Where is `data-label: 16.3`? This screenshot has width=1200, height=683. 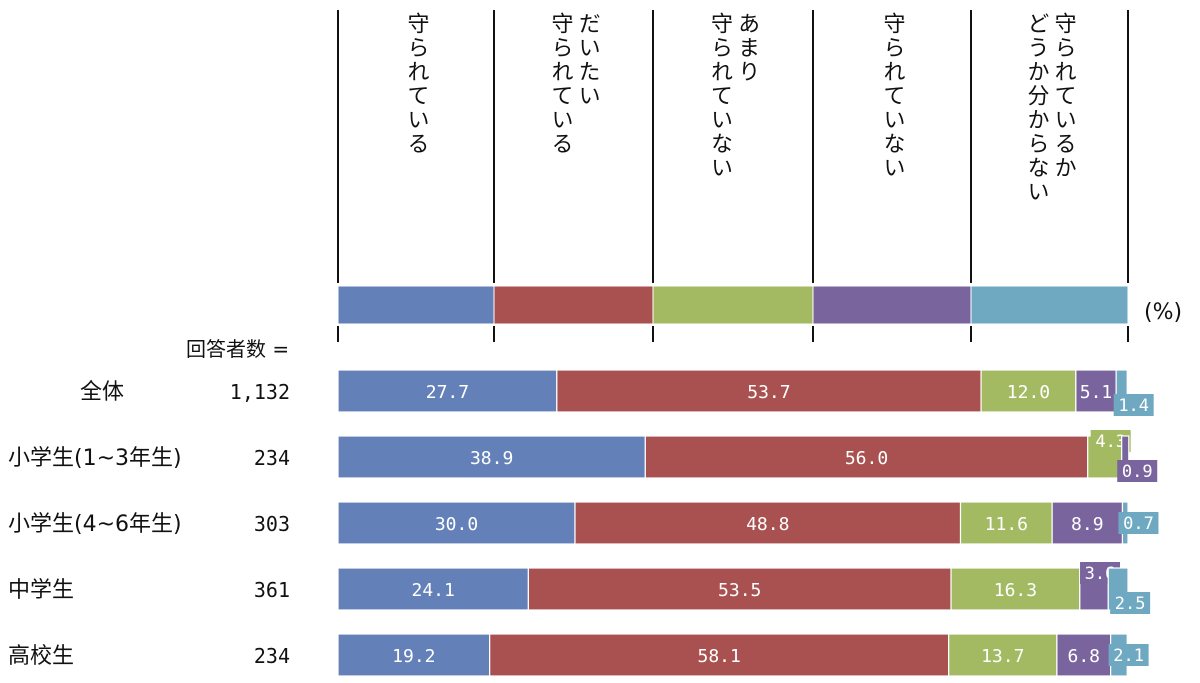
data-label: 16.3 is located at coordinates (1015, 590).